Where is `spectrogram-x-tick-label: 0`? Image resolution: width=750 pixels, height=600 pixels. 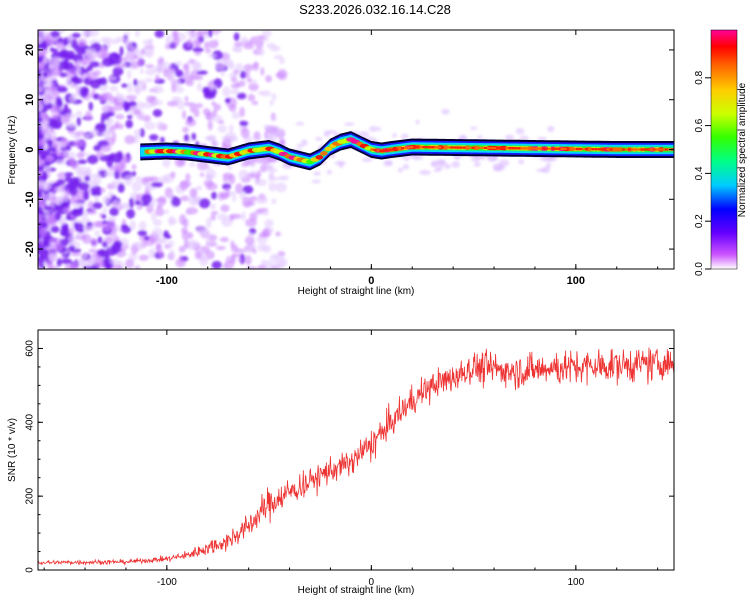 spectrogram-x-tick-label: 0 is located at coordinates (371, 281).